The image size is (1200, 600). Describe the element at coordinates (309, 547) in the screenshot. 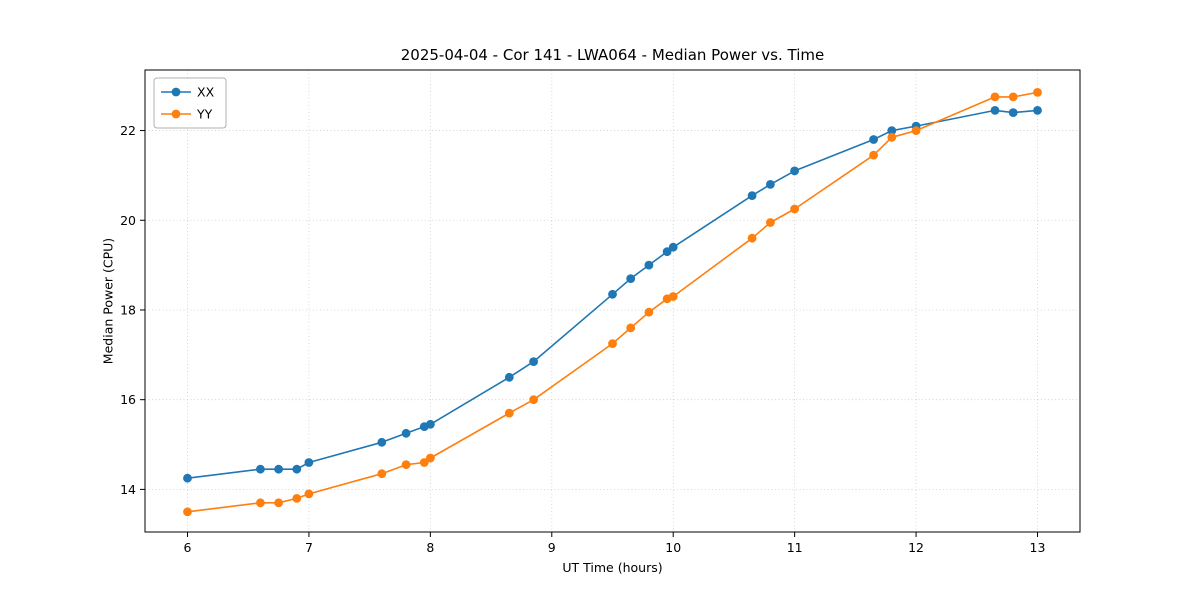

I see `x-tick-label: 7` at that location.